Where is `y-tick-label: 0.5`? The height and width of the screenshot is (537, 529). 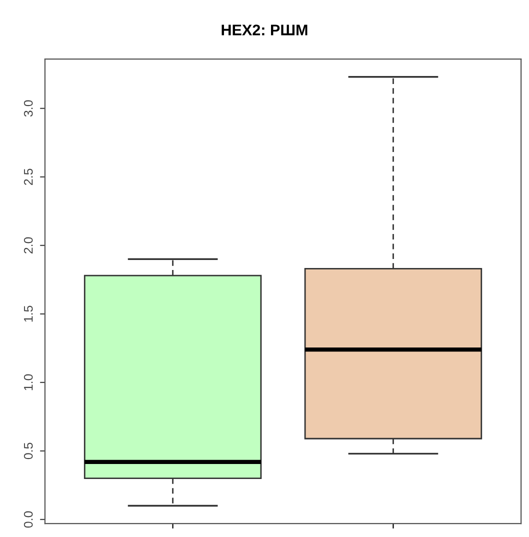
y-tick-label: 0.5 is located at coordinates (28, 451).